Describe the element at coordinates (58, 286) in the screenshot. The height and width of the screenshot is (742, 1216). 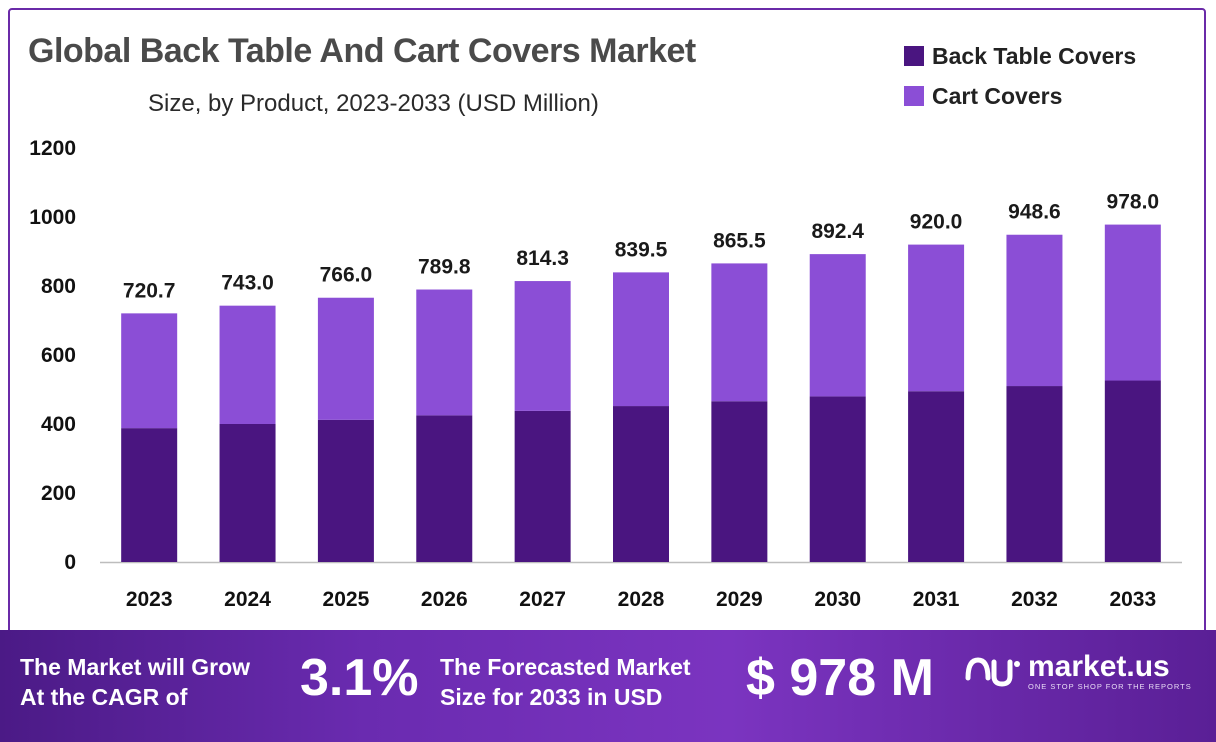
I see `y-tick-label: 800` at that location.